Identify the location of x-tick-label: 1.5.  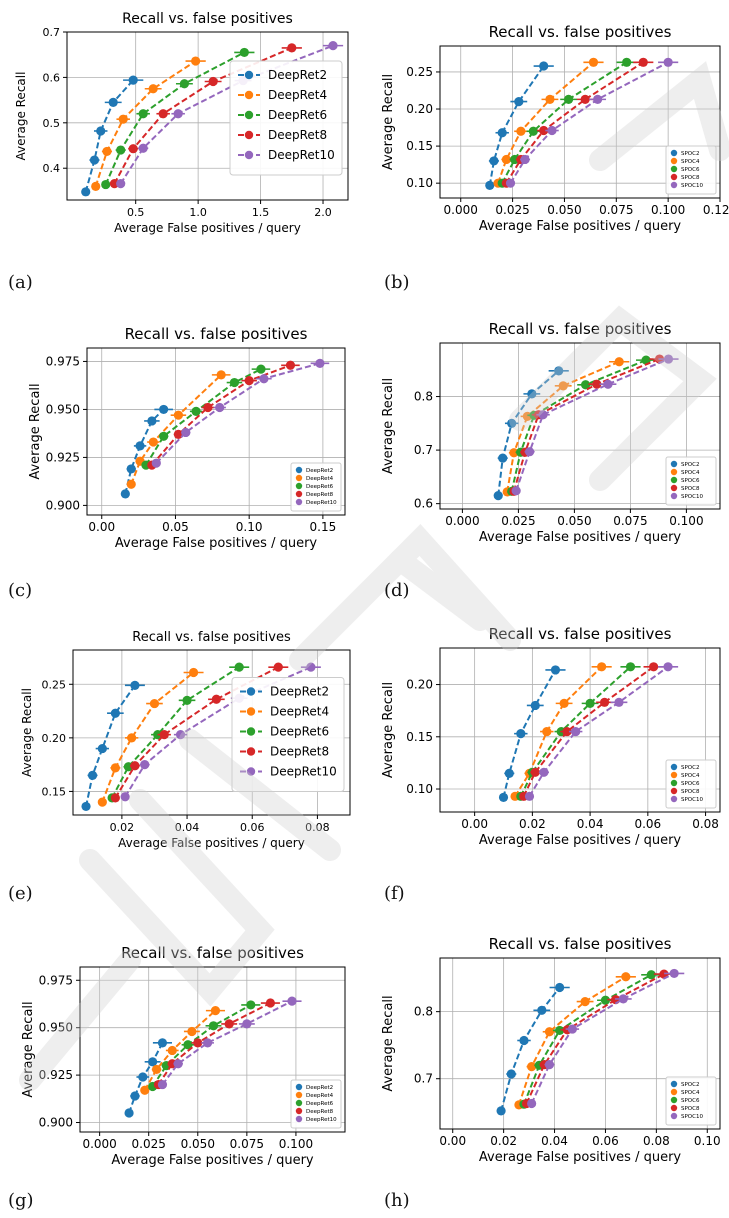
(261, 212).